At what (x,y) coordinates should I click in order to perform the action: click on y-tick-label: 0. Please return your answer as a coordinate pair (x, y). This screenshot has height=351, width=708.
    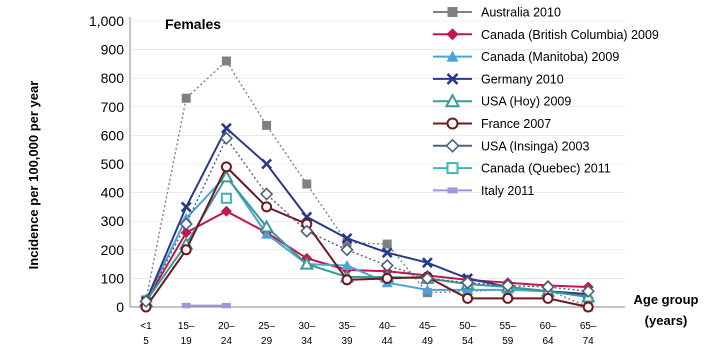
    Looking at the image, I should click on (120, 307).